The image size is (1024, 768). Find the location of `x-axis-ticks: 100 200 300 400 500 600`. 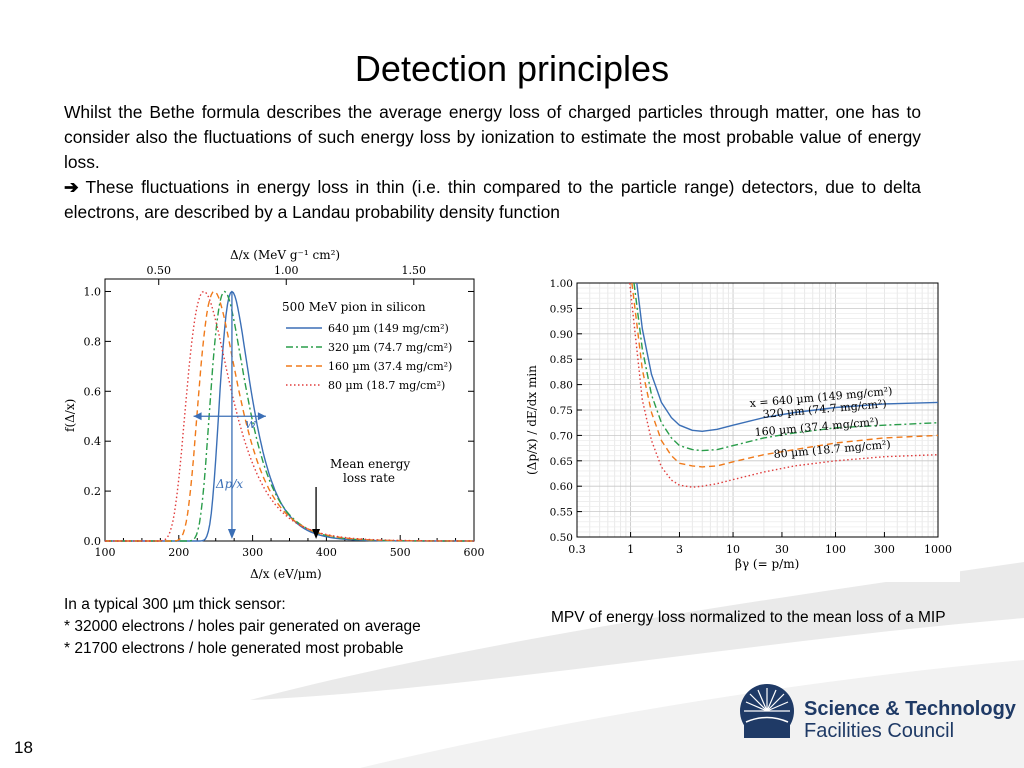

x-axis-ticks: 100 200 300 400 500 600 is located at coordinates (290, 547).